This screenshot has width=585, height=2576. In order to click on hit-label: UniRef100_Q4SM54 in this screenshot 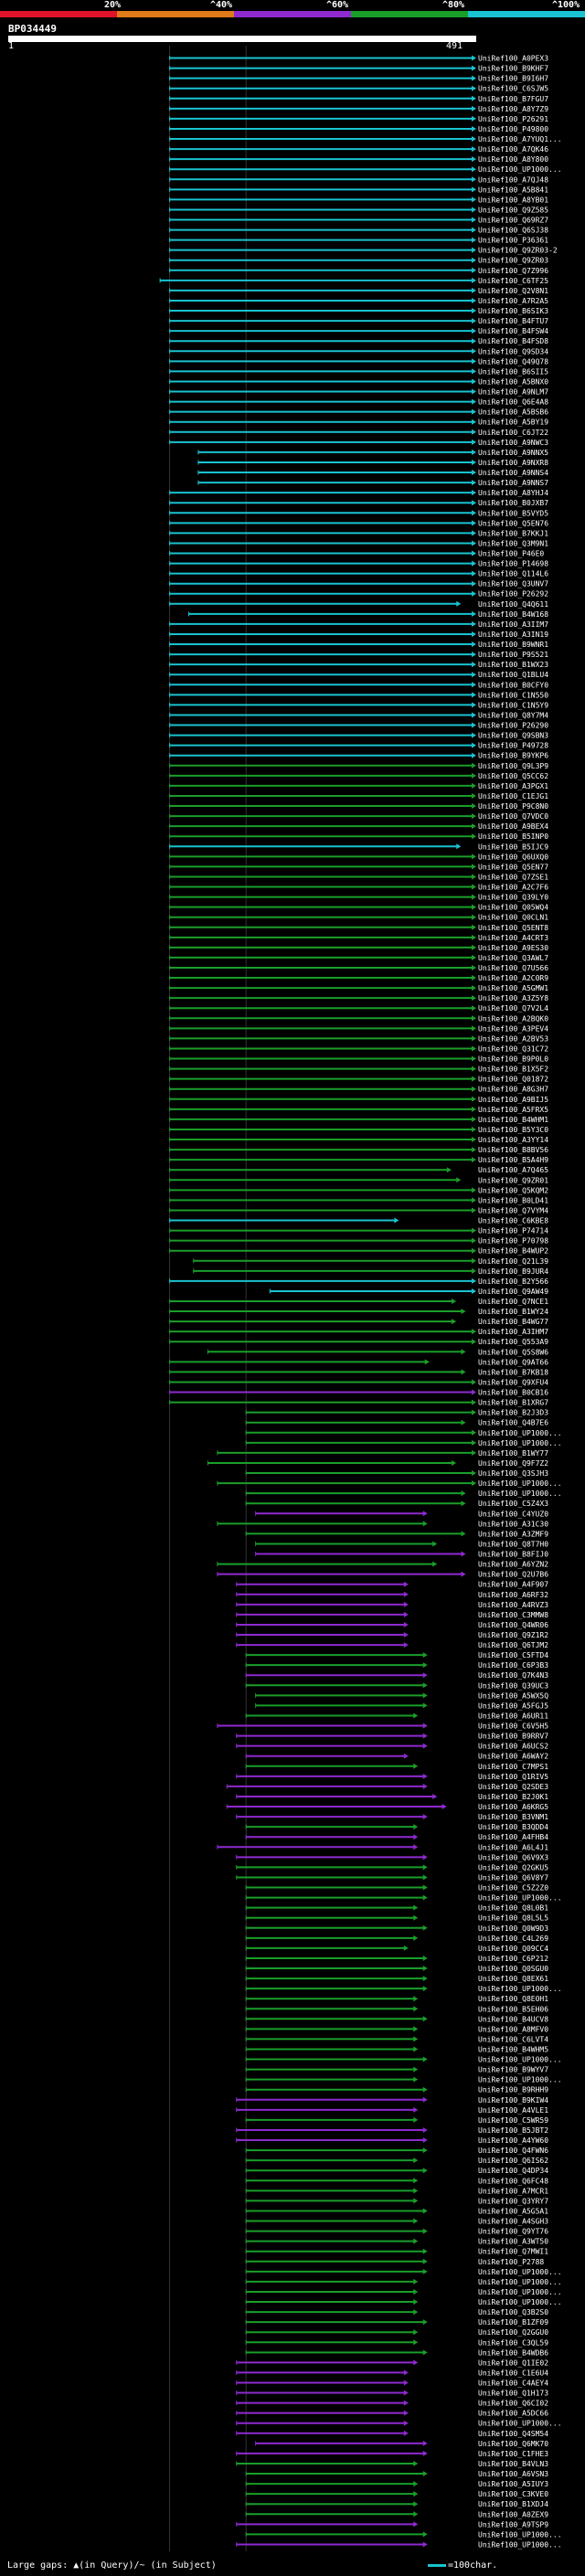, I will do `click(513, 2434)`.